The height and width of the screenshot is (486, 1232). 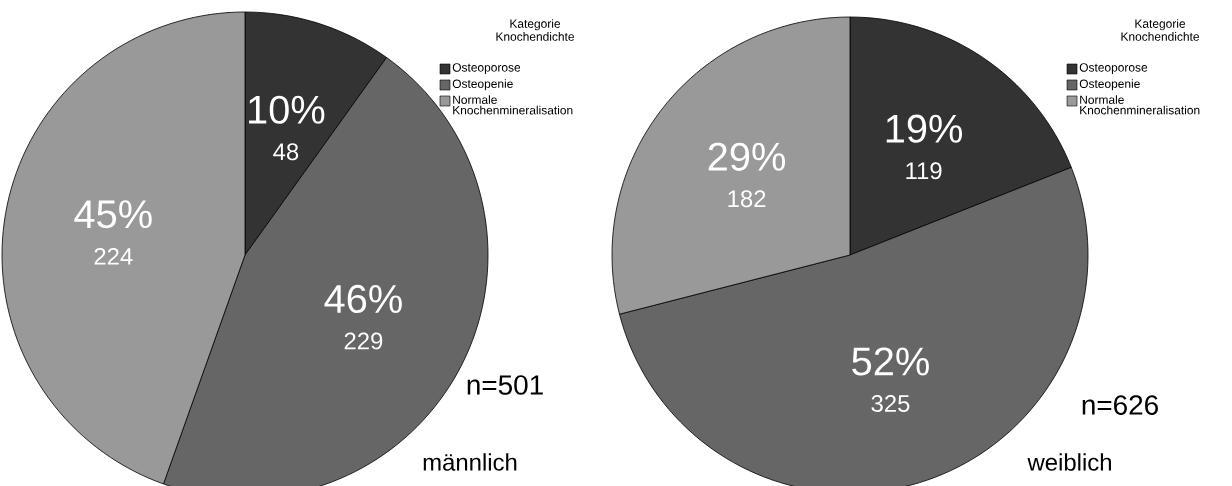 What do you see at coordinates (287, 109) in the screenshot?
I see `data-label: 10%` at bounding box center [287, 109].